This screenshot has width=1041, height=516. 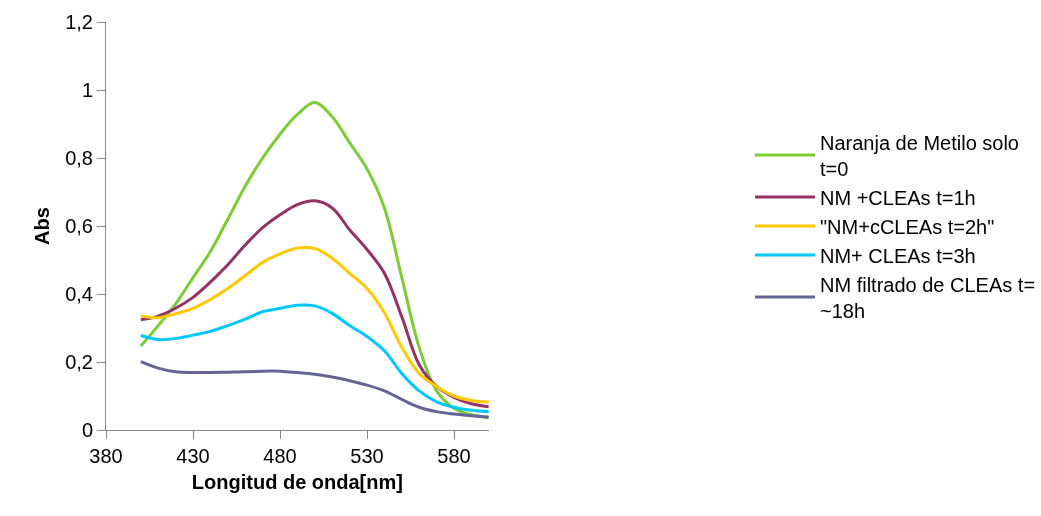 I want to click on x-tick-label: 530, so click(x=367, y=456).